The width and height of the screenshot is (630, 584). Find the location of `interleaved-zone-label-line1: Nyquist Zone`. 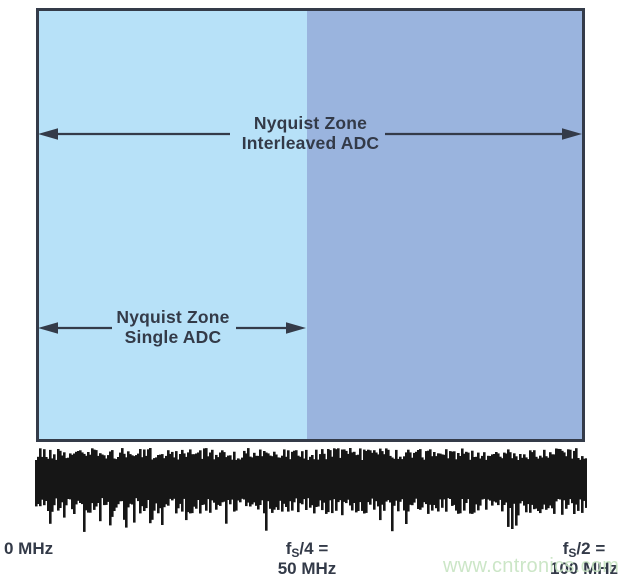

interleaved-zone-label-line1: Nyquist Zone is located at coordinates (310, 123).